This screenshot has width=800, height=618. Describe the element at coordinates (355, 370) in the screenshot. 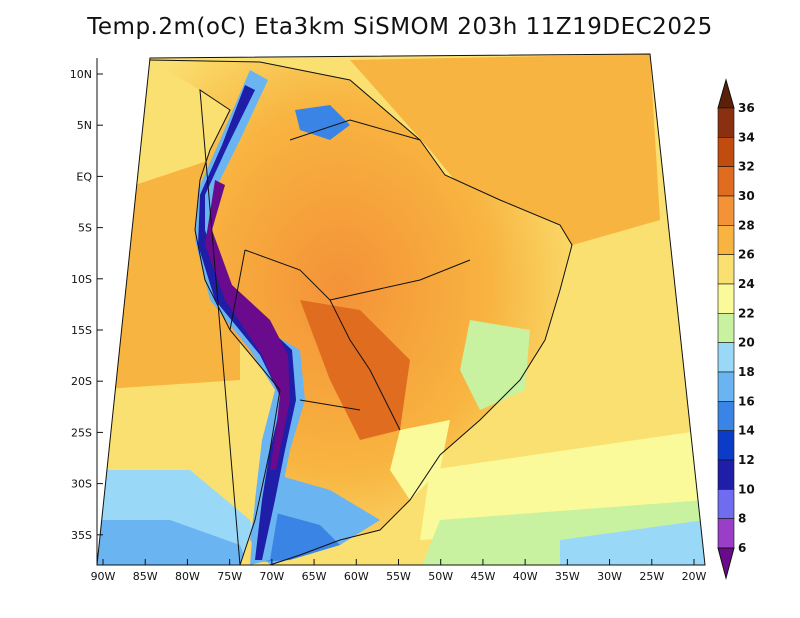

I see `central-hot-zone` at that location.